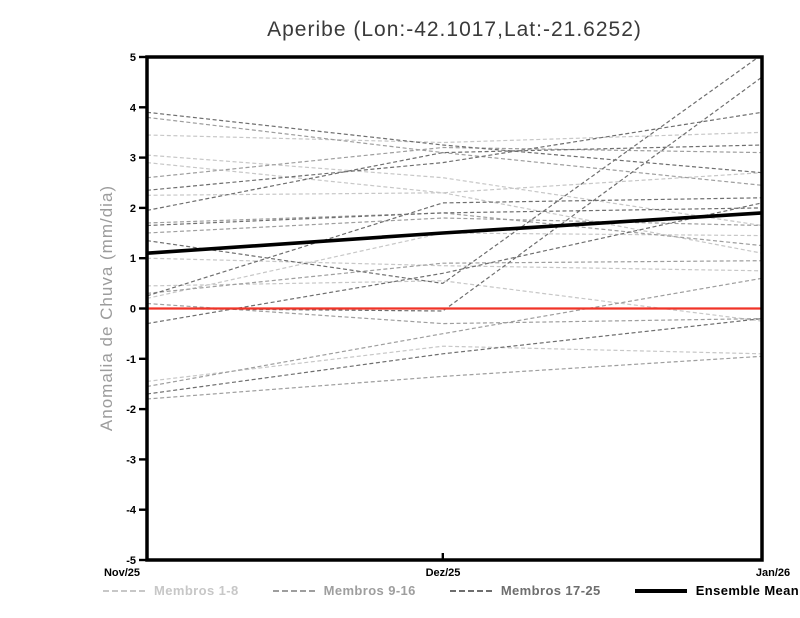  Describe the element at coordinates (747, 590) in the screenshot. I see `legend-label: Ensemble Mean` at that location.